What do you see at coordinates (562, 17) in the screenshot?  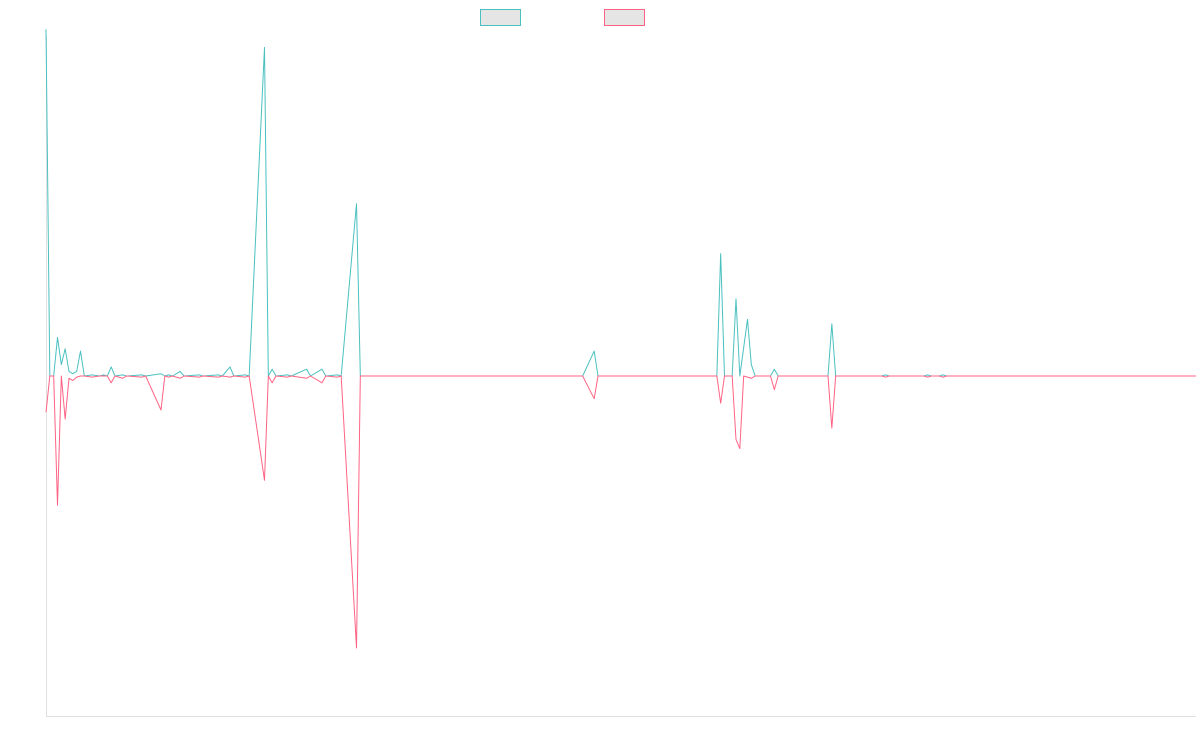 I see `legend` at bounding box center [562, 17].